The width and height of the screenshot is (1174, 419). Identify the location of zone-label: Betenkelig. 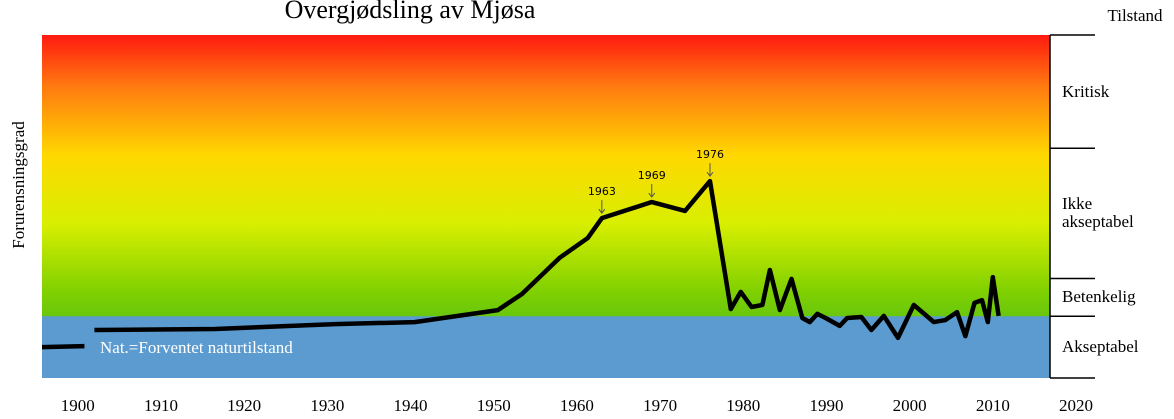
(1099, 297).